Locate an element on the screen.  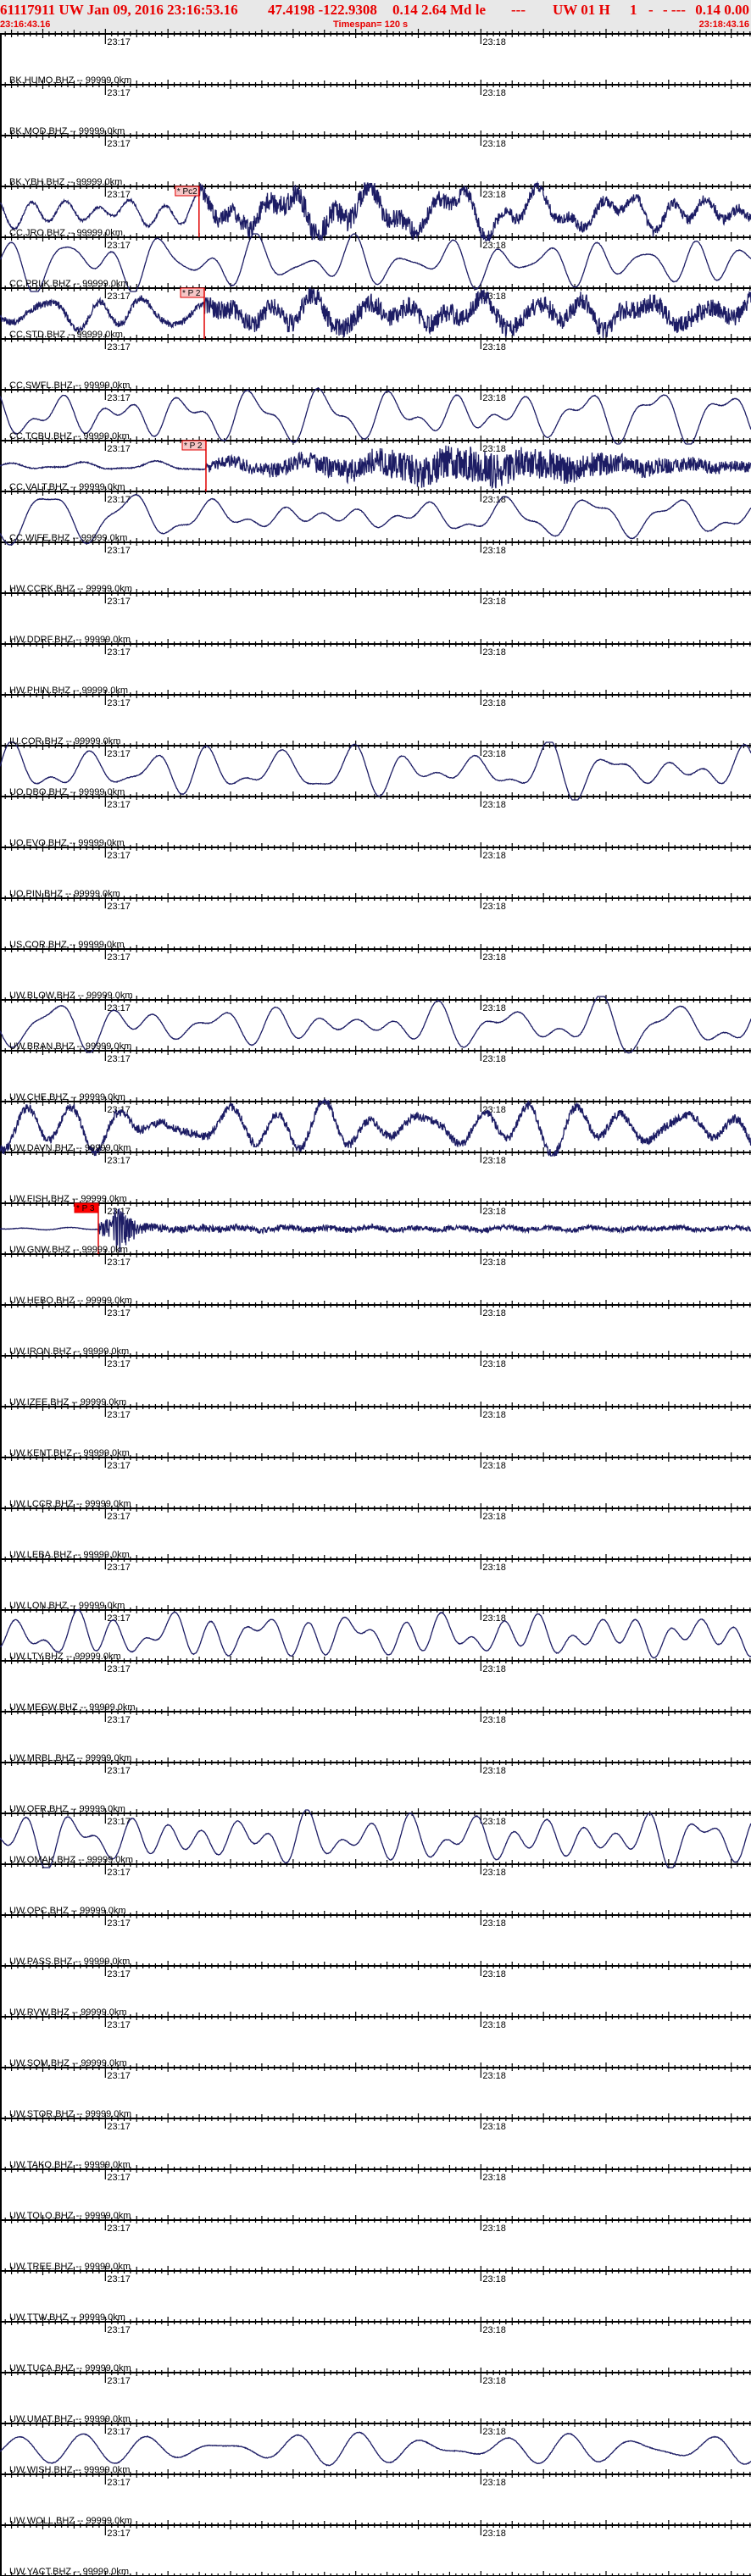
header-dash: --- is located at coordinates (518, 10).